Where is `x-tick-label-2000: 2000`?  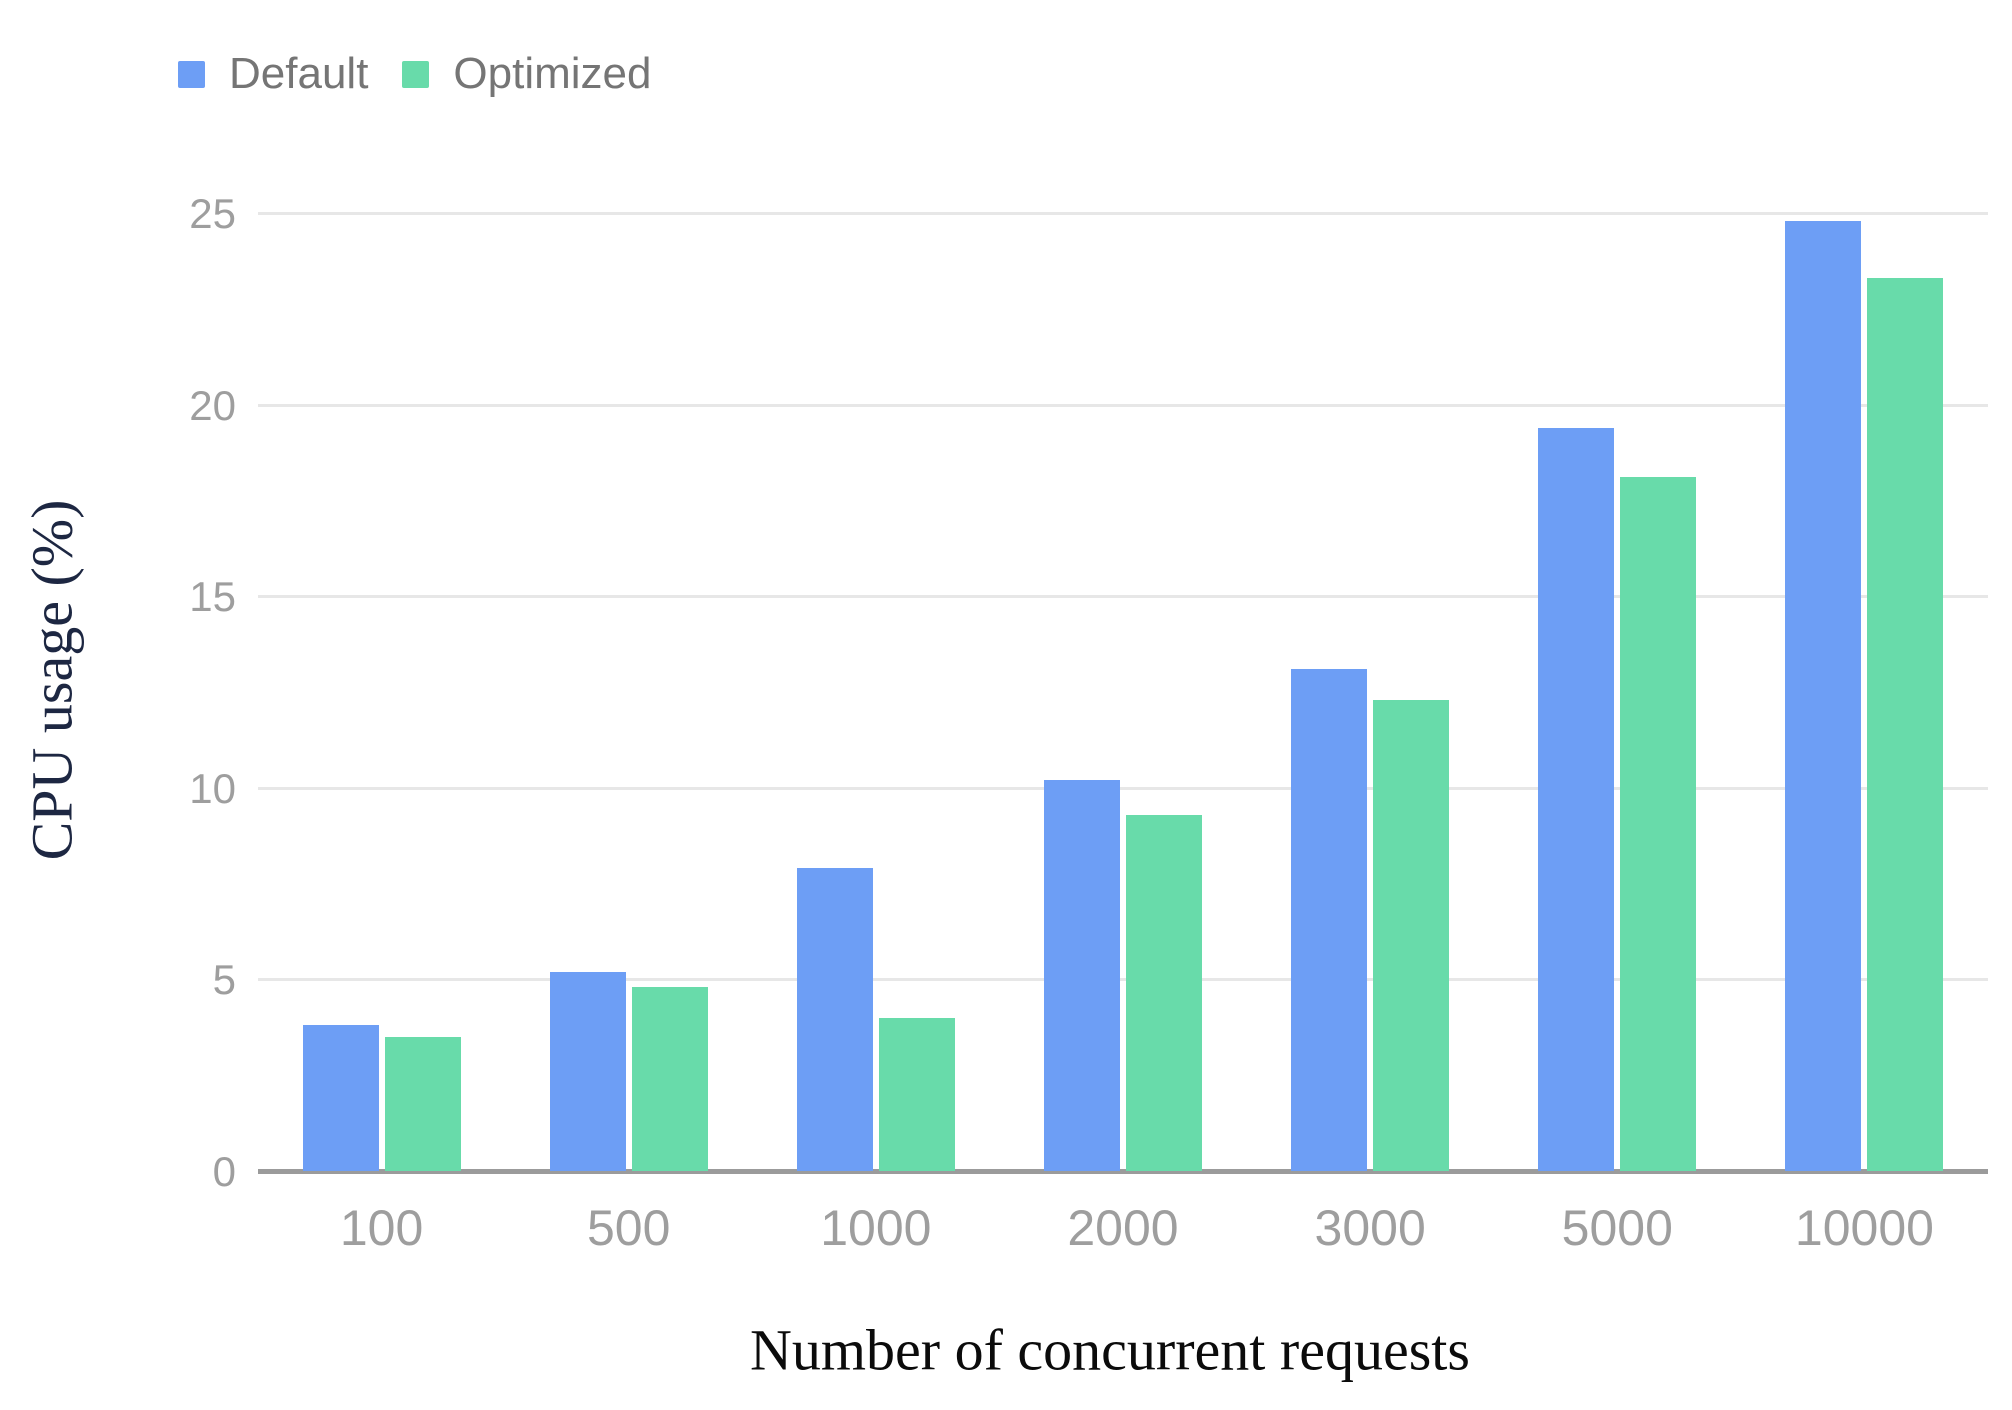
x-tick-label-2000: 2000 is located at coordinates (1123, 1228).